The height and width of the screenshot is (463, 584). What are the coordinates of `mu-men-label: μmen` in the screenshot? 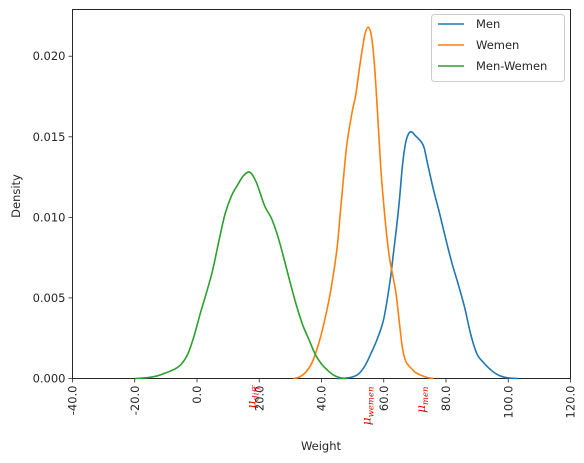 It's located at (422, 400).